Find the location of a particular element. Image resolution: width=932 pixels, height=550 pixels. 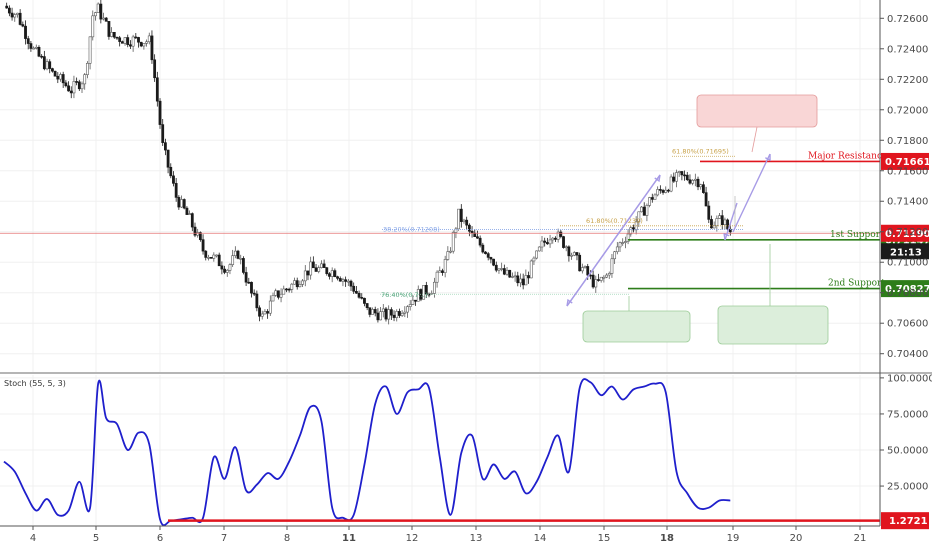

current-price-label: 0.71190 is located at coordinates (908, 234).